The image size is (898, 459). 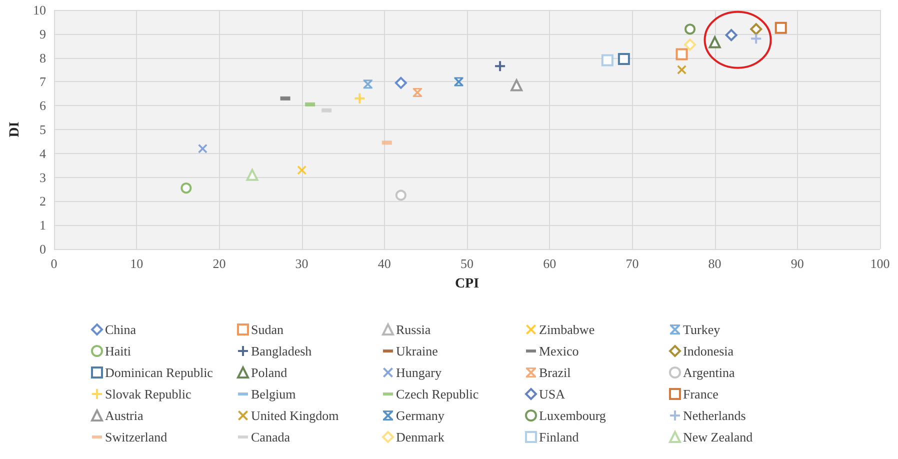 What do you see at coordinates (437, 394) in the screenshot?
I see `legend-label: Czech Republic` at bounding box center [437, 394].